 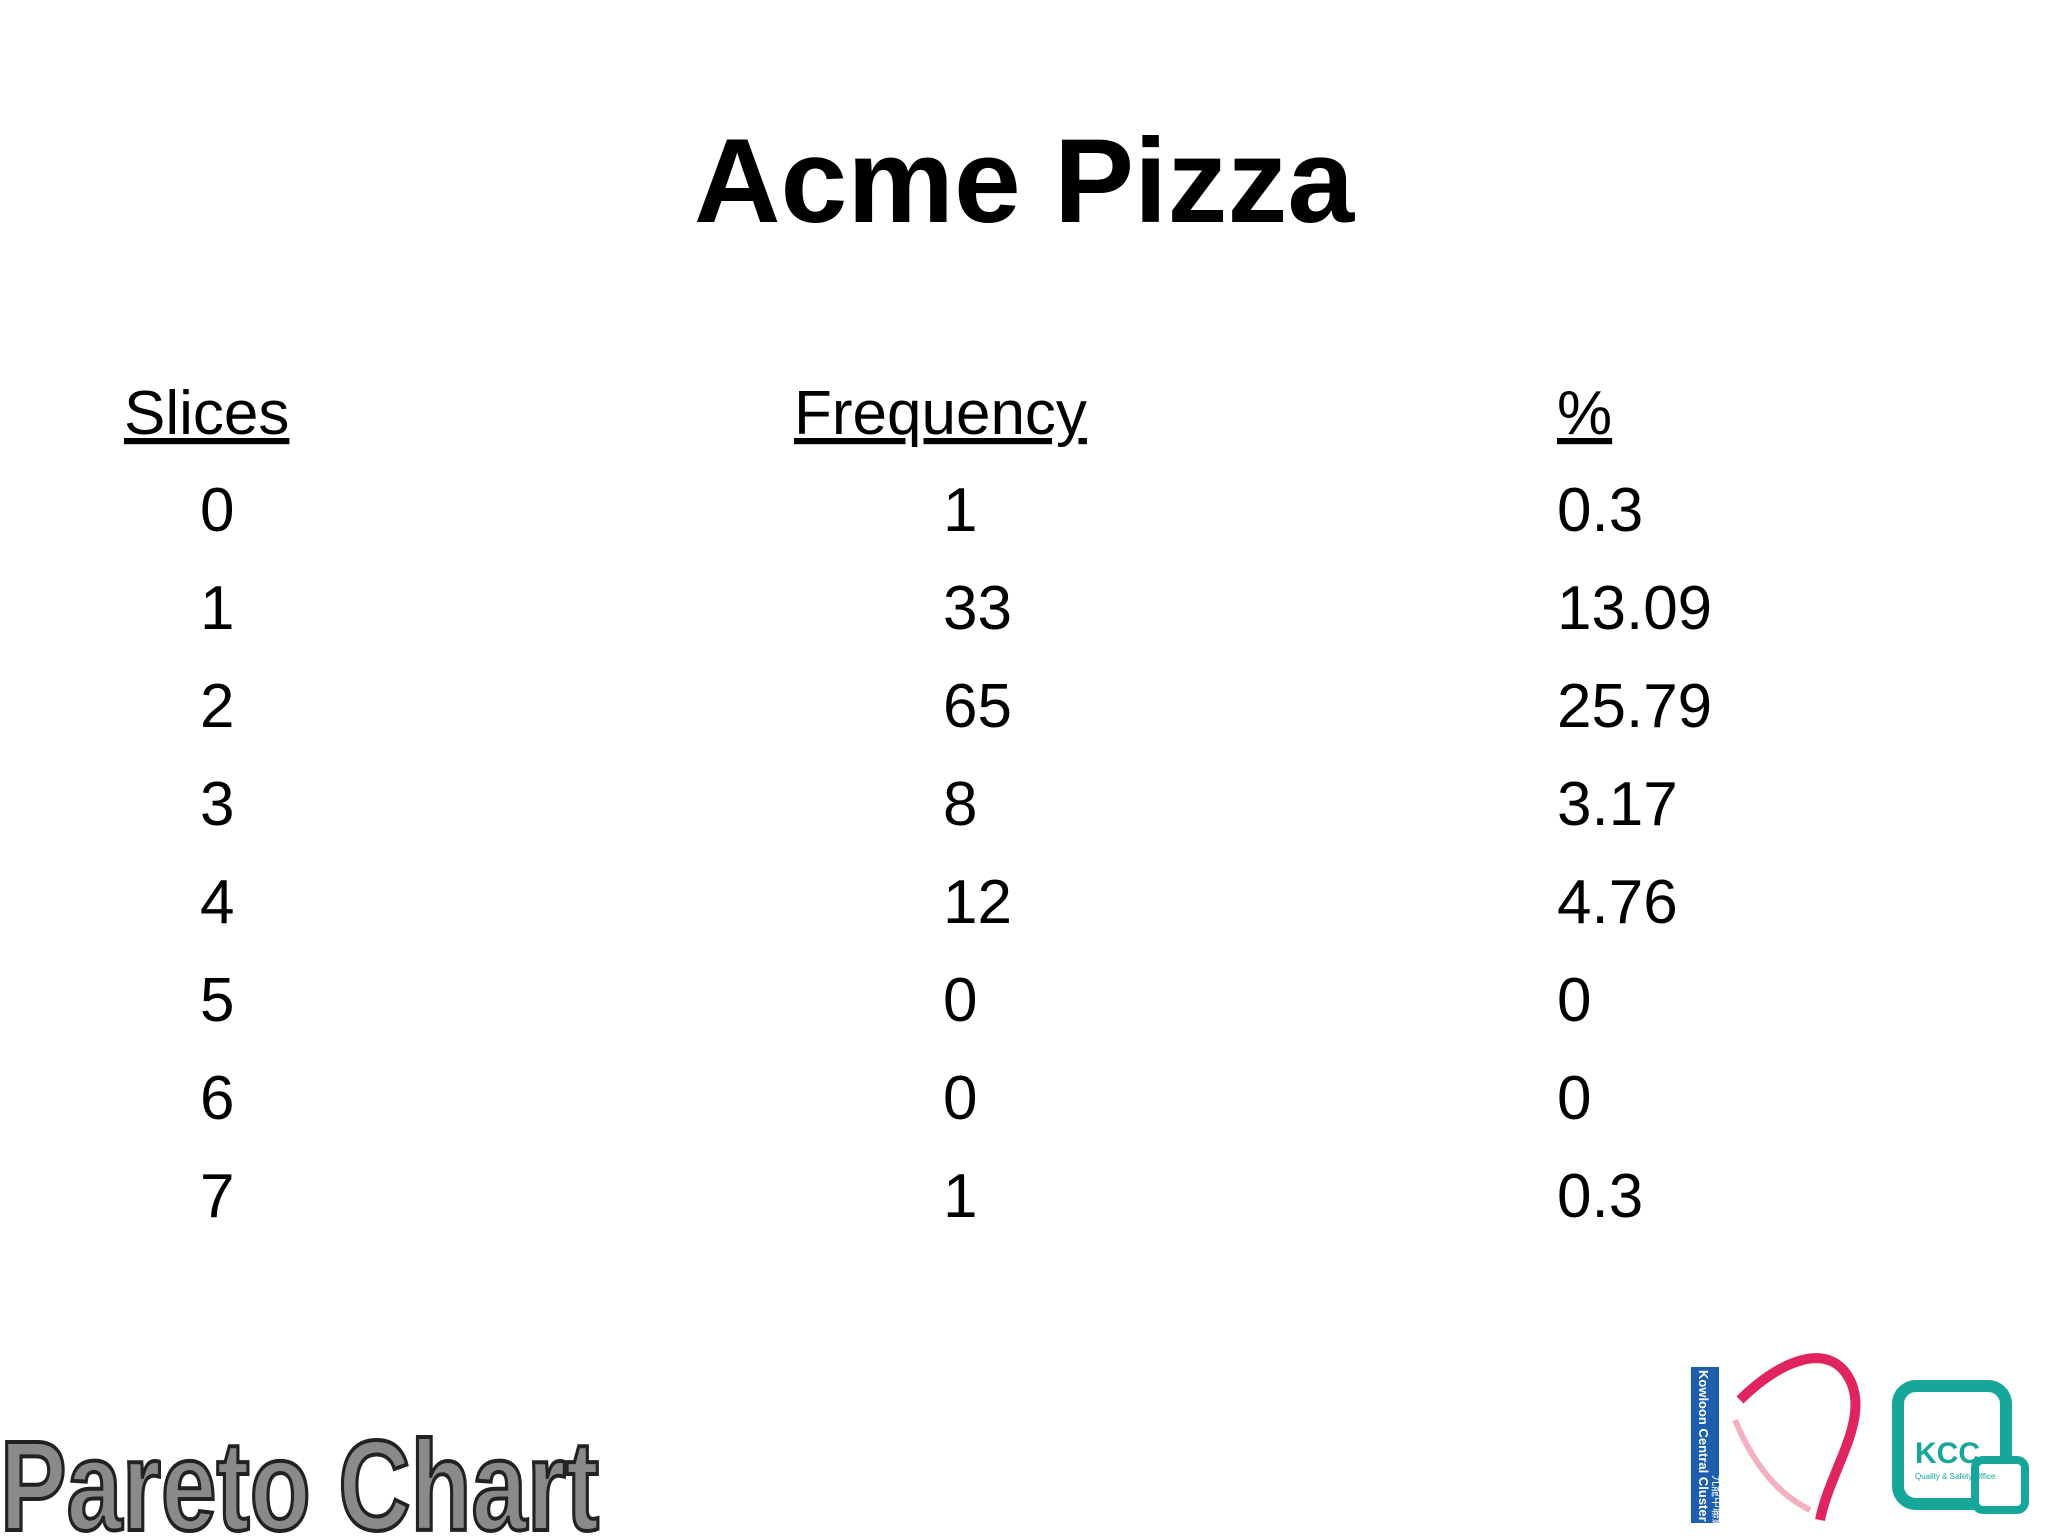 I want to click on table-cell: 4, so click(x=217, y=902).